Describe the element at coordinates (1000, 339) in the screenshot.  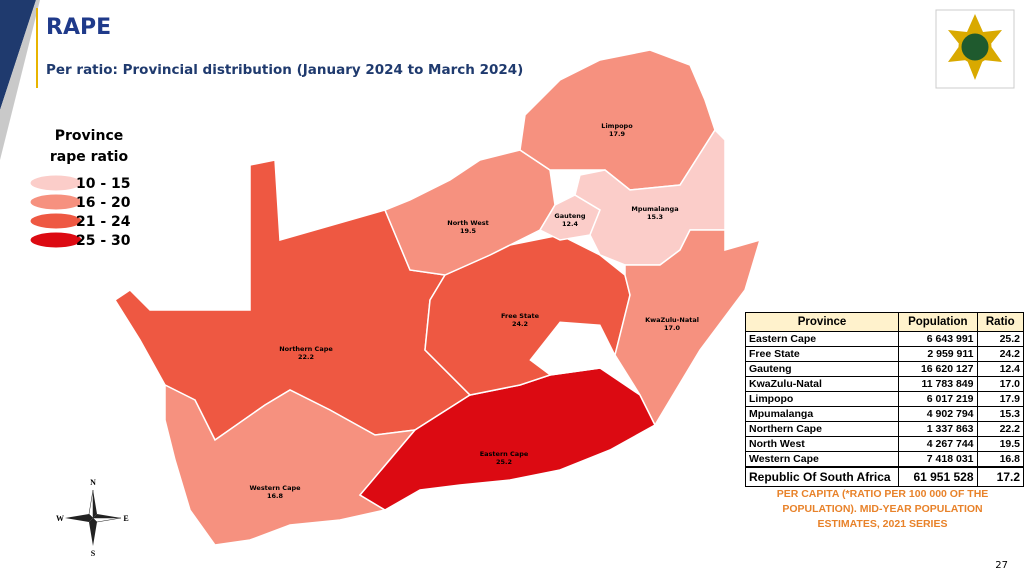
I see `table-cell: 25.2` at that location.